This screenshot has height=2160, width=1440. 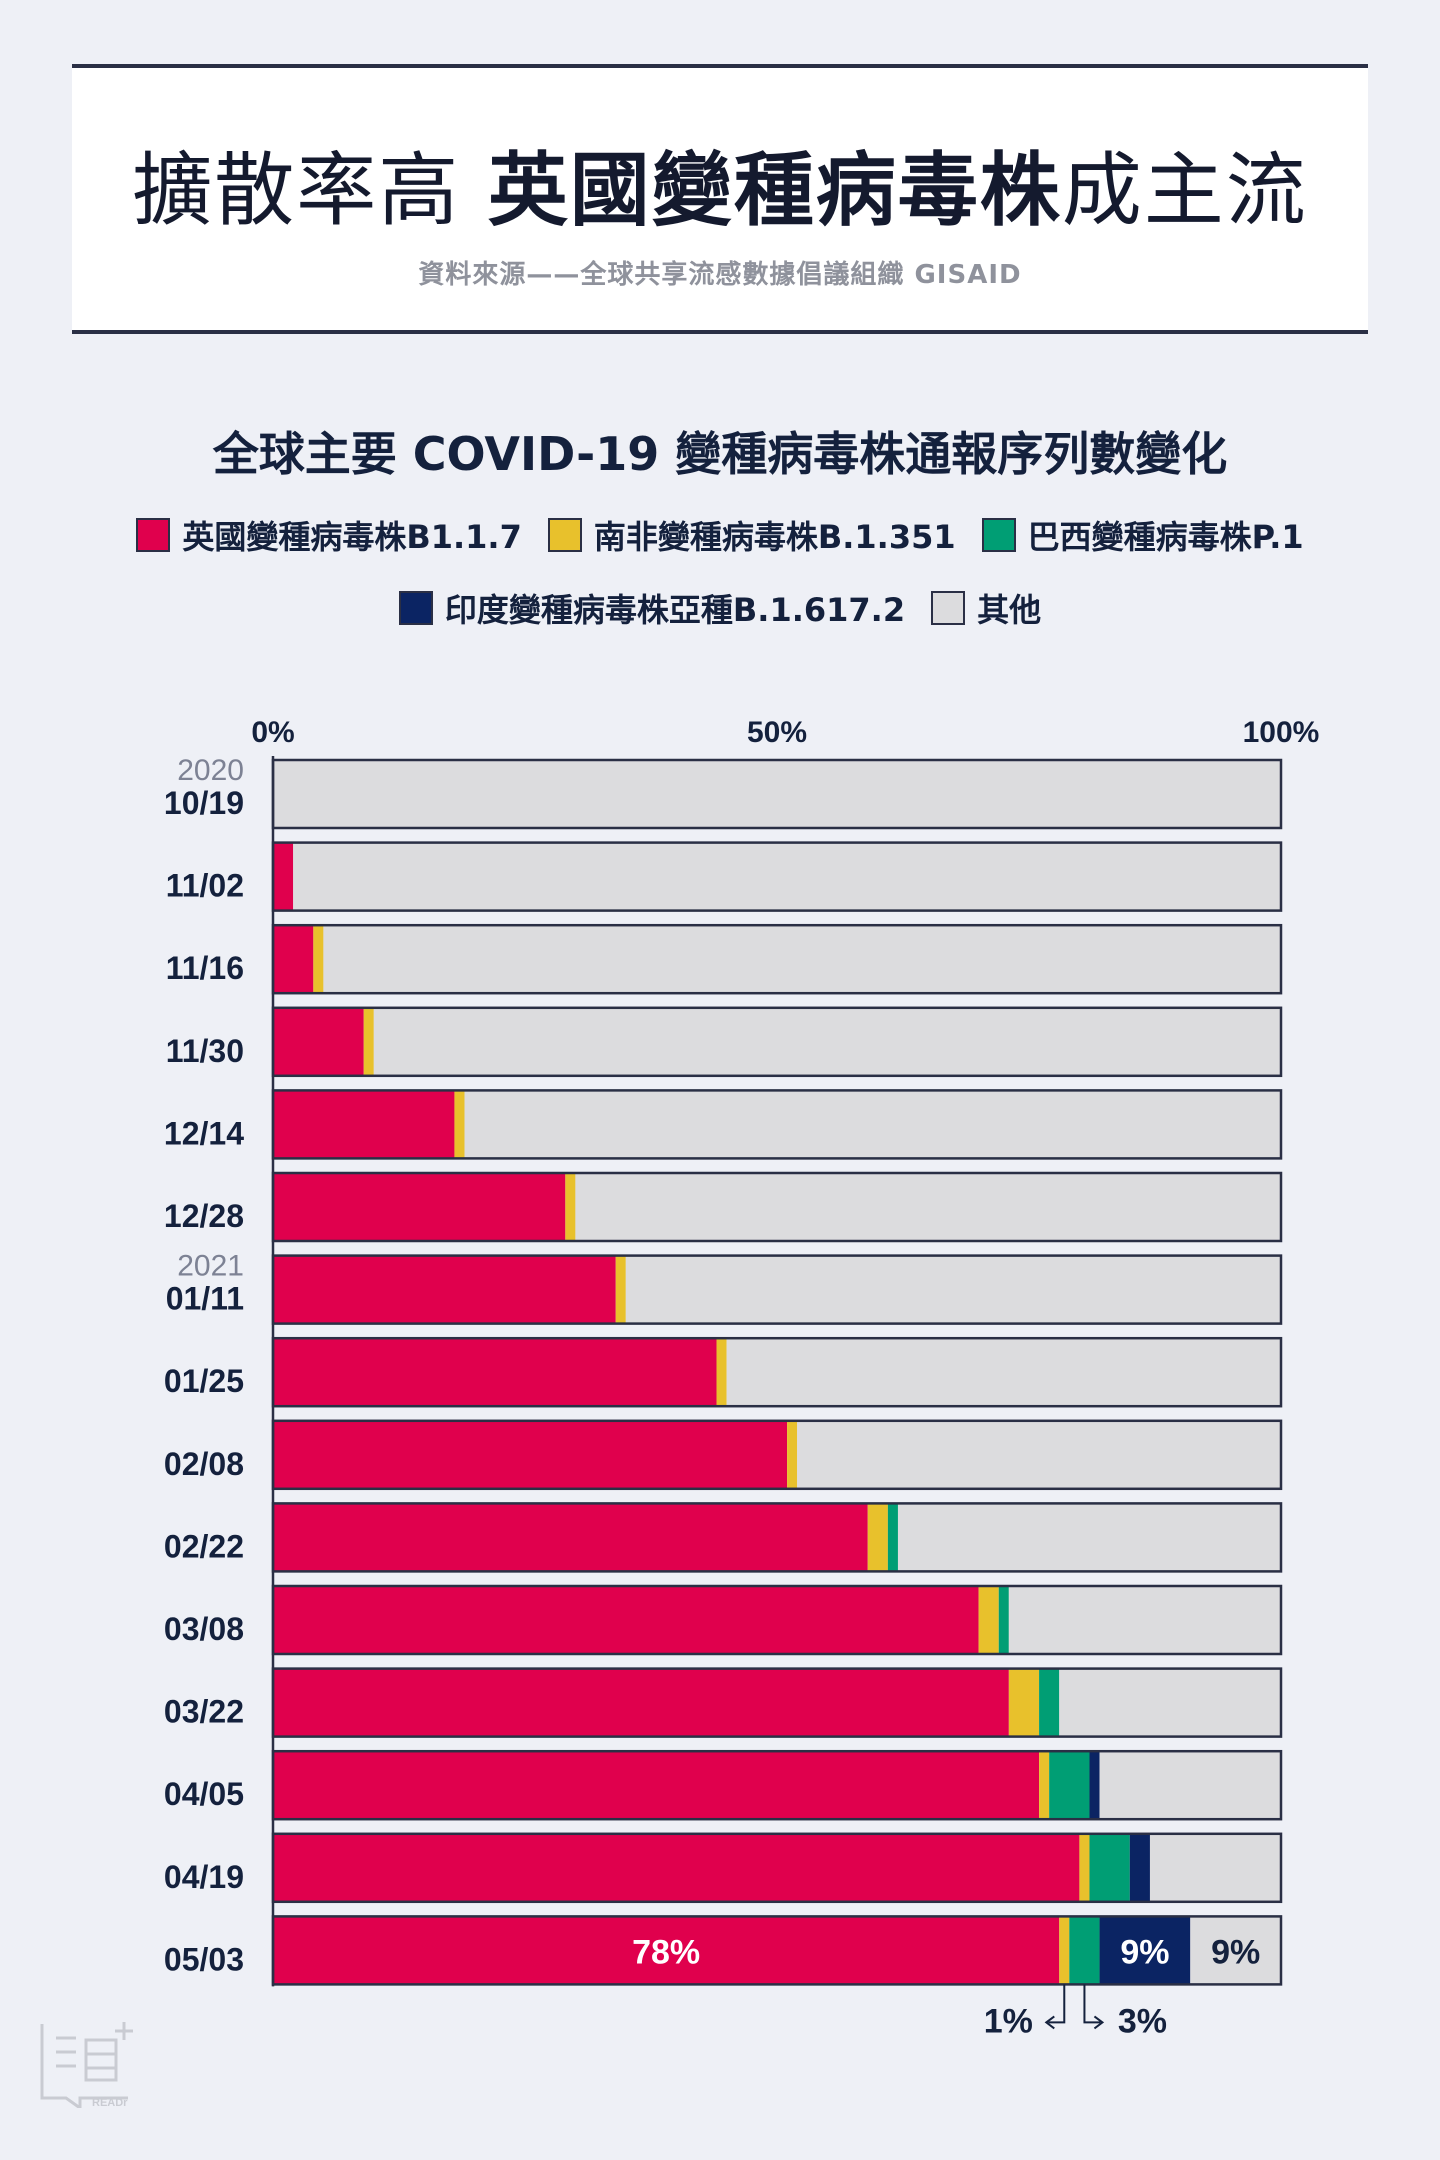 I want to click on label-india-value: 9%, so click(x=1144, y=1952).